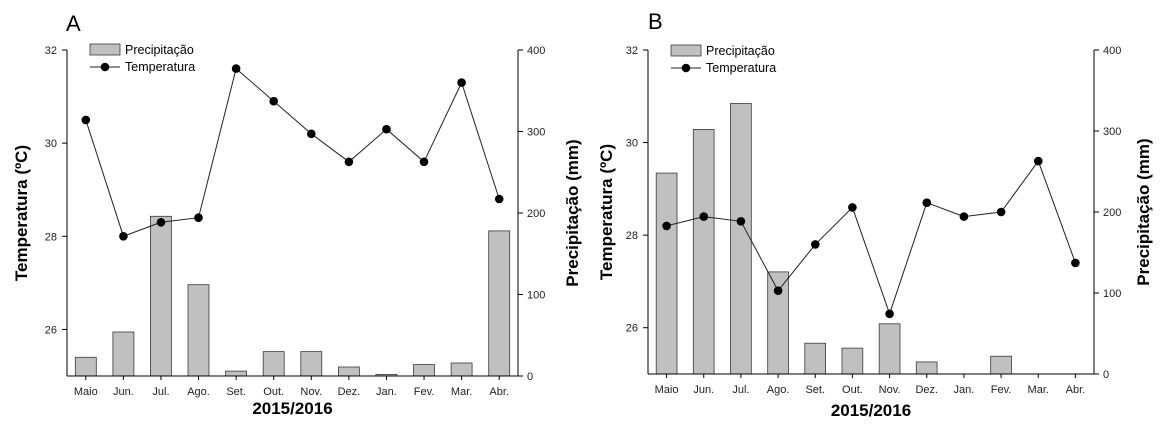  Describe the element at coordinates (73, 23) in the screenshot. I see `panel-label: A` at that location.